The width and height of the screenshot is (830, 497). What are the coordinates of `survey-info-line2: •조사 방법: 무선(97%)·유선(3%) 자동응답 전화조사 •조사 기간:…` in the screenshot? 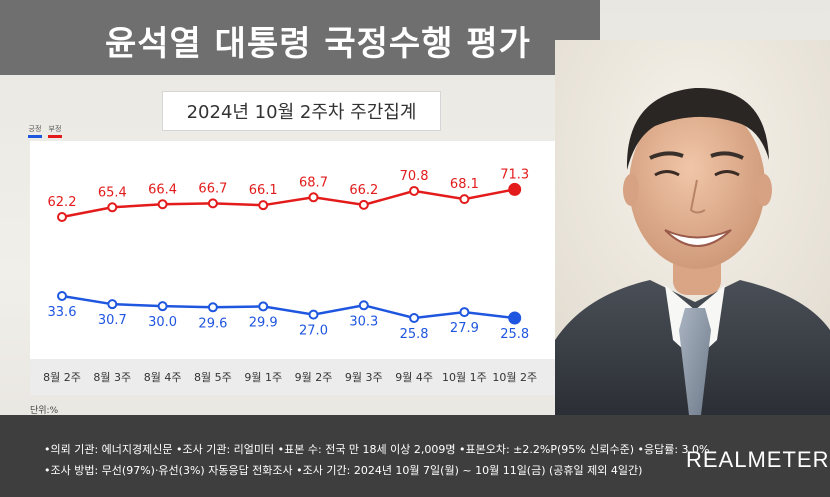 It's located at (343, 470).